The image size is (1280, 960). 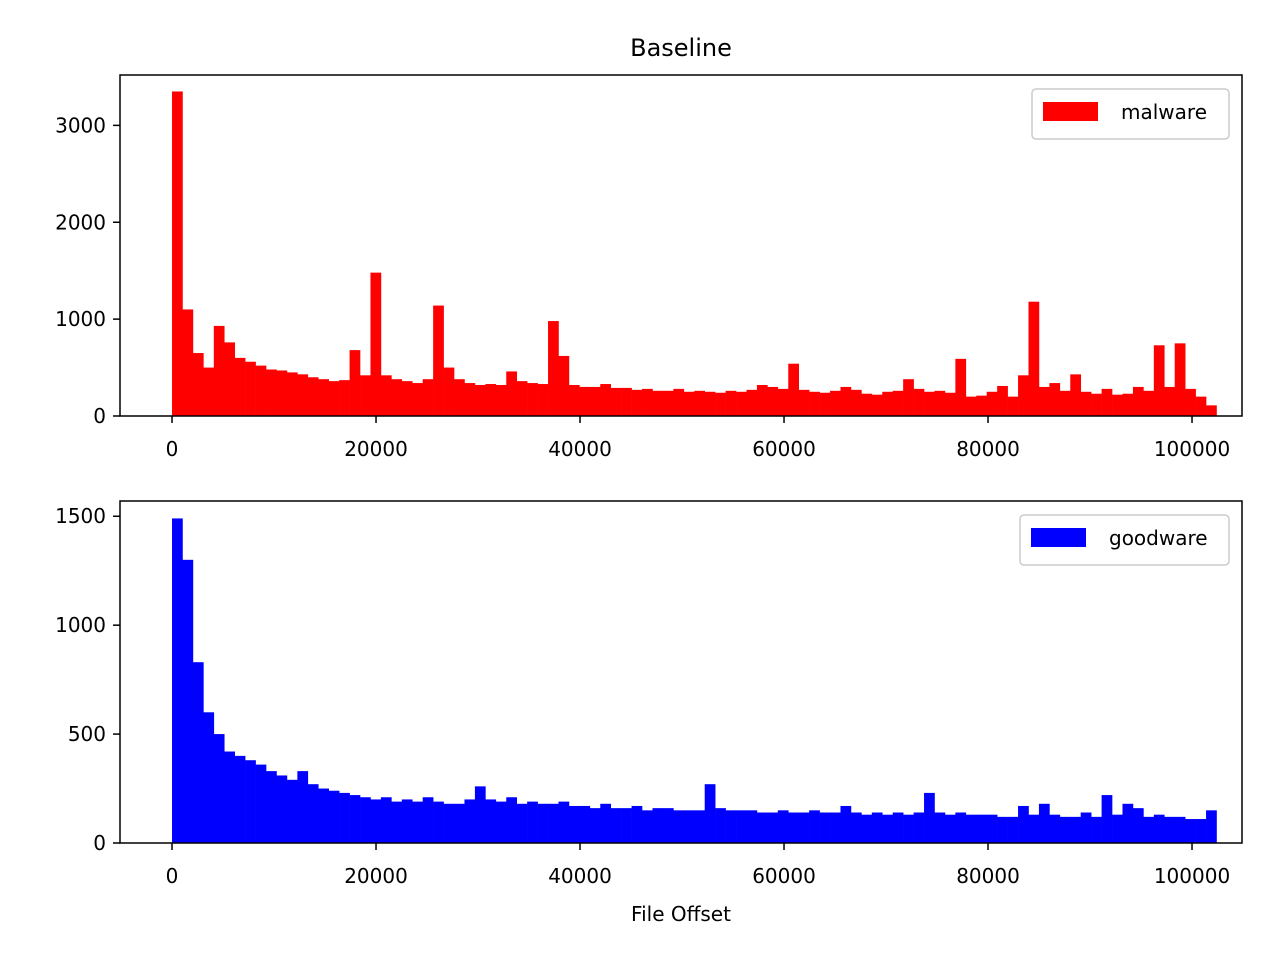 I want to click on x-tick-label: 80000, so click(x=988, y=449).